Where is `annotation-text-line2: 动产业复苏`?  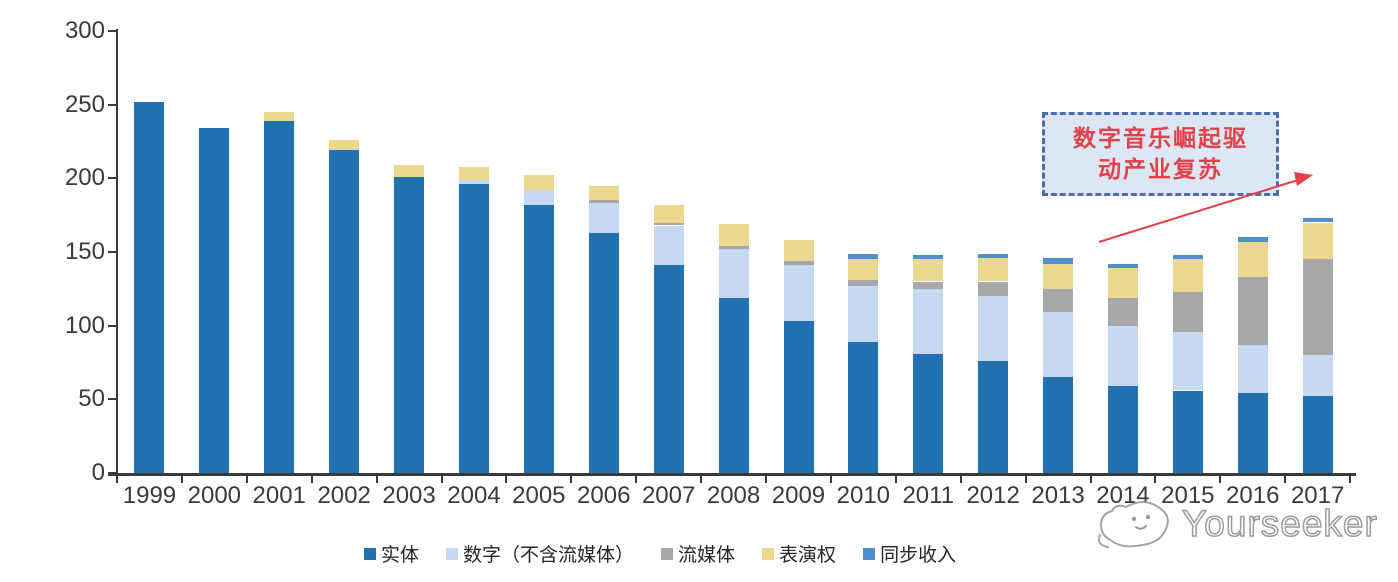
annotation-text-line2: 动产业复苏 is located at coordinates (1160, 169).